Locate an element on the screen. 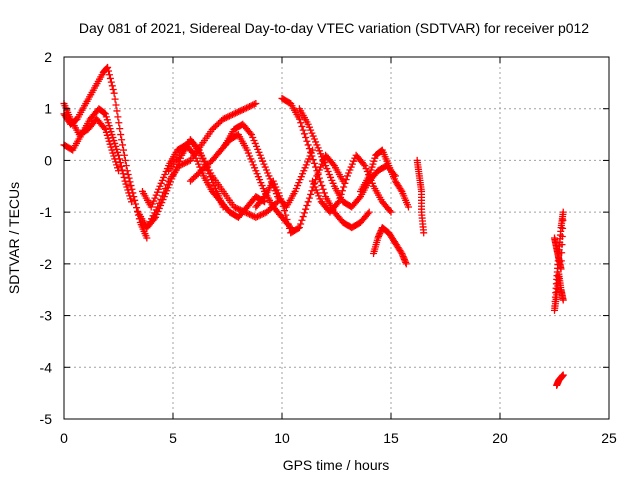 Image resolution: width=640 pixels, height=480 pixels. x-tick-label: 25 is located at coordinates (609, 438).